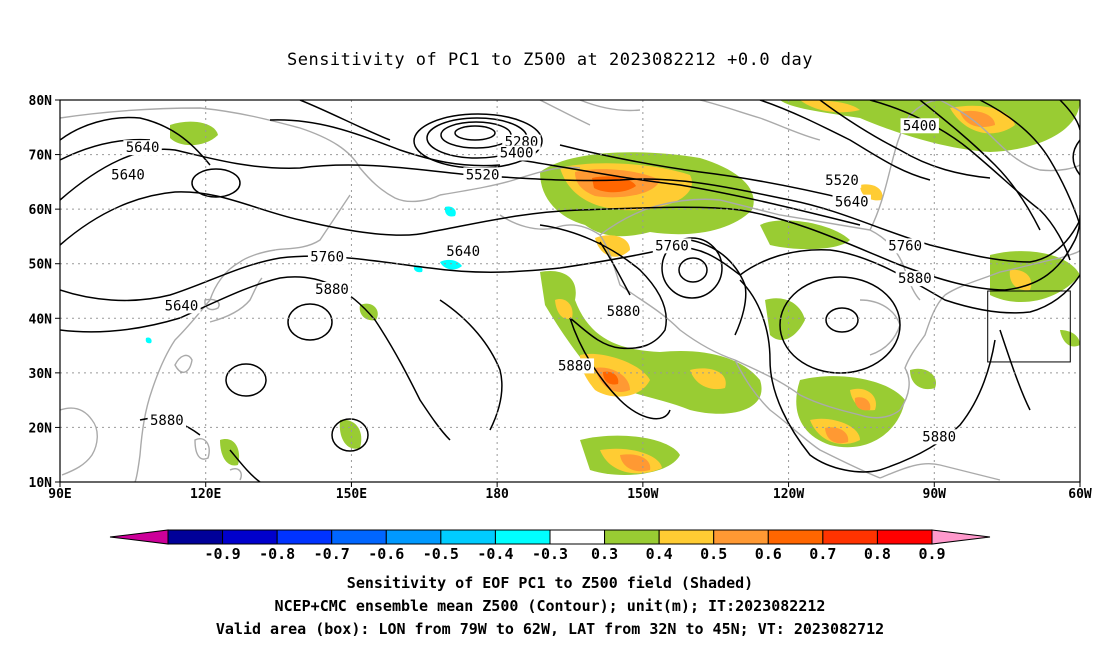  I want to click on lat-tick-label: 30N, so click(41, 374).